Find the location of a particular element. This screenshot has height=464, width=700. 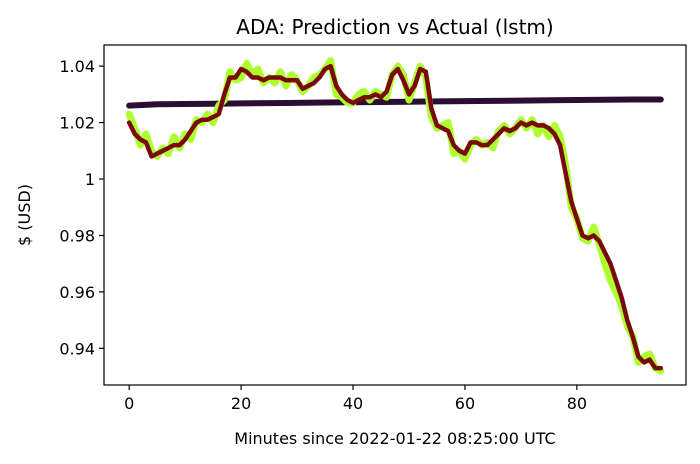

x-tick-label: 60 is located at coordinates (465, 403).